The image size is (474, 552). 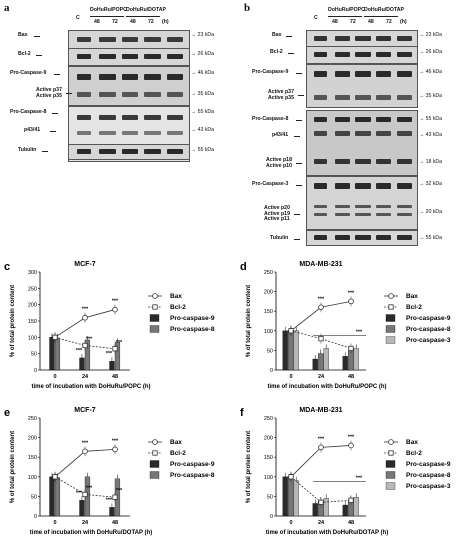 I want to click on blot-row-label: Bcl-2, so click(x=24, y=54).